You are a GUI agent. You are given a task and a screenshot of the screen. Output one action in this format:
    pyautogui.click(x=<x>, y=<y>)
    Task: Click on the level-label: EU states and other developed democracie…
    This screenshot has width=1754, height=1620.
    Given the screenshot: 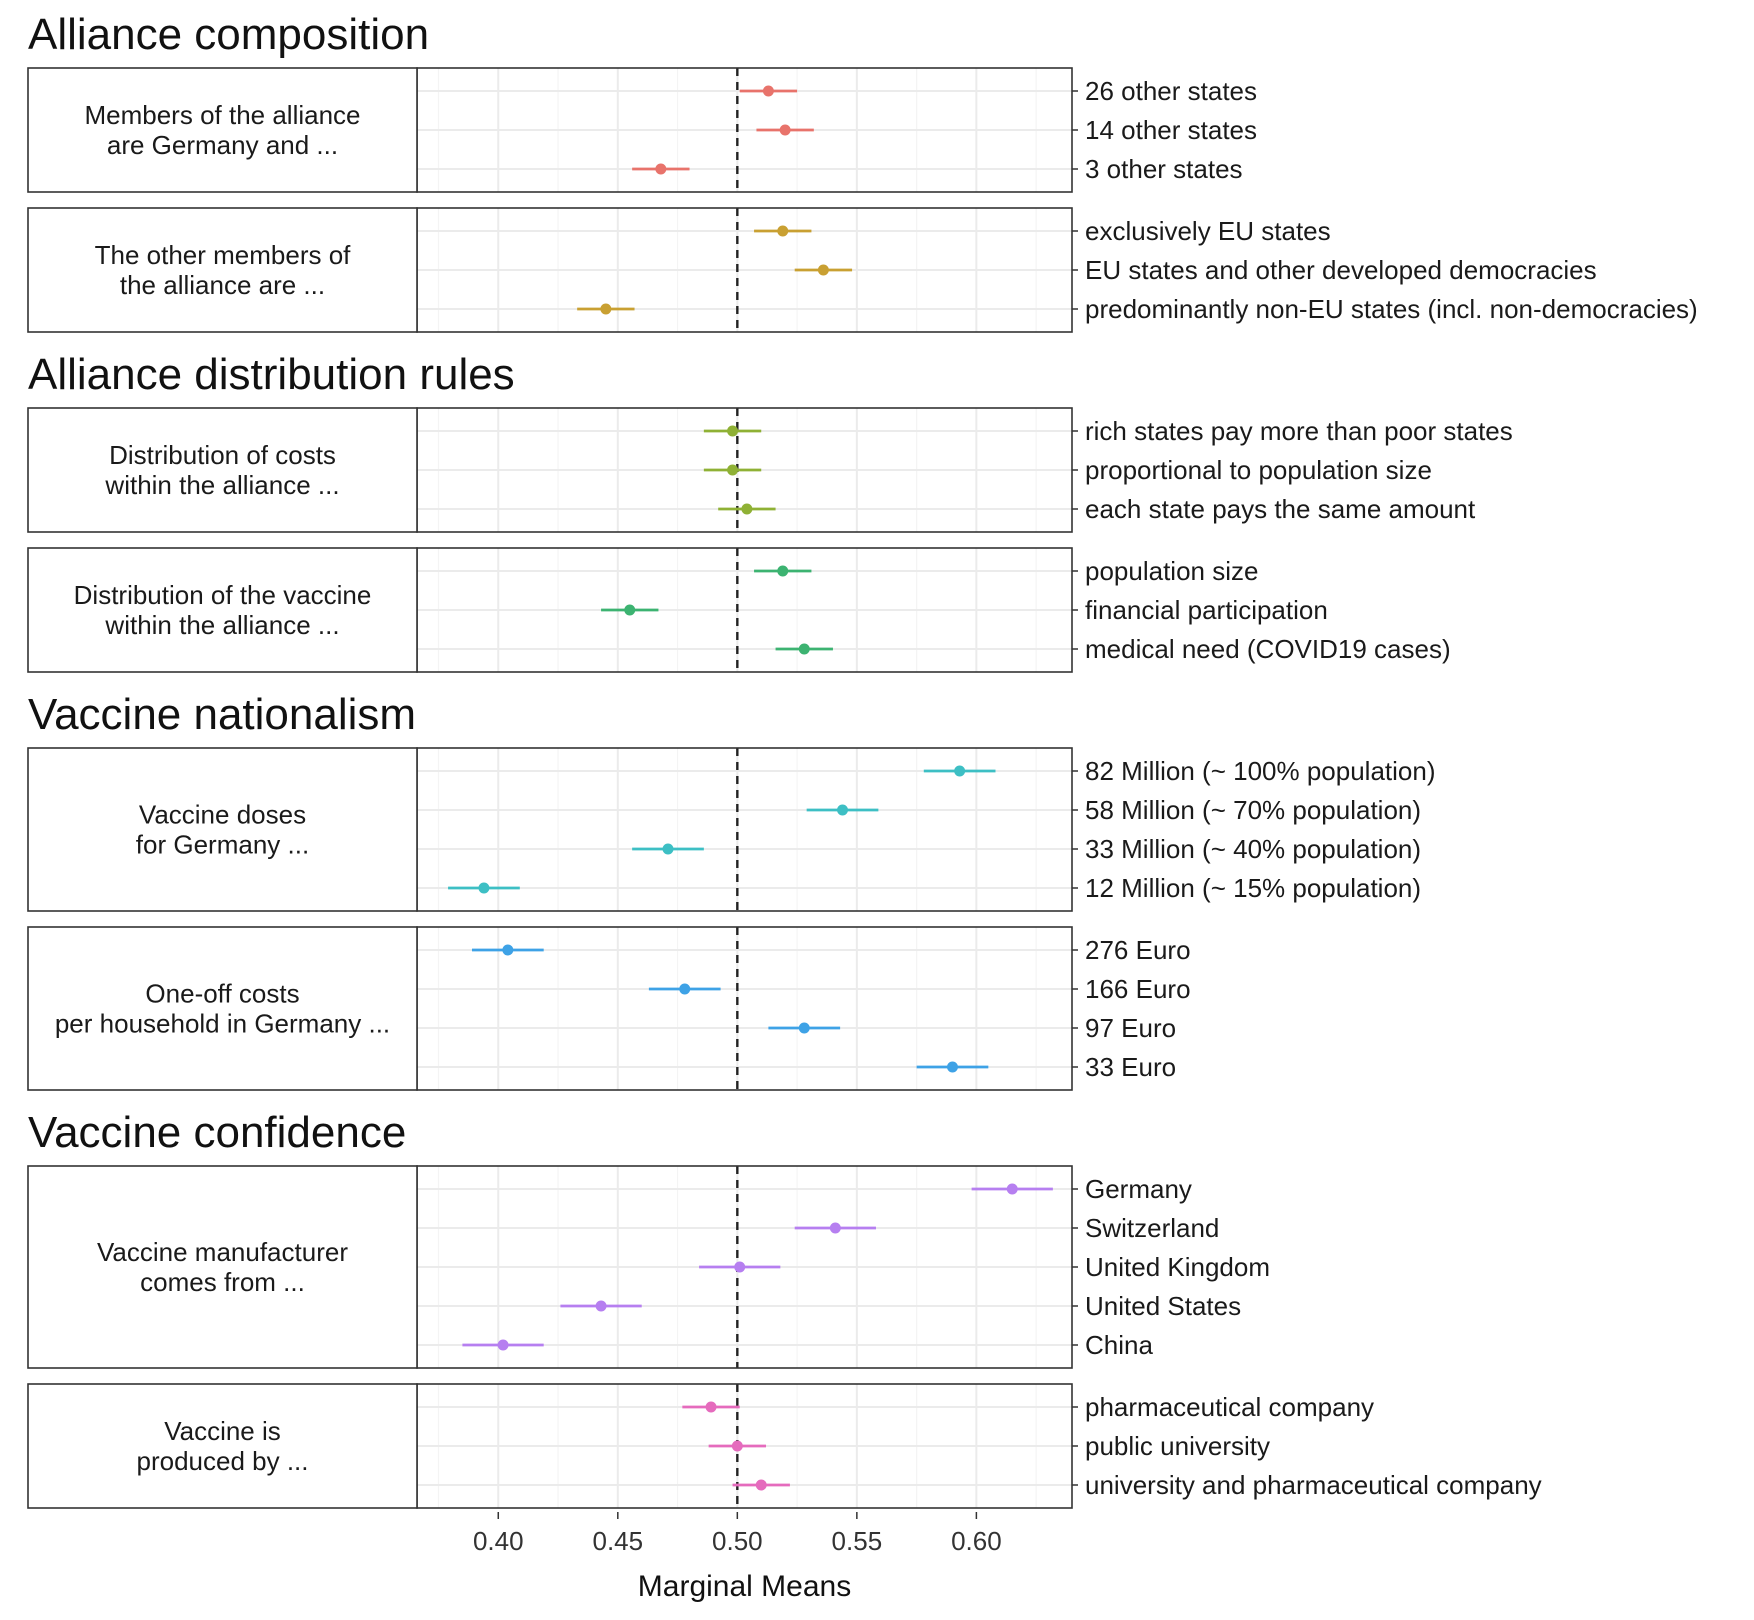 What is the action you would take?
    pyautogui.click(x=1341, y=270)
    